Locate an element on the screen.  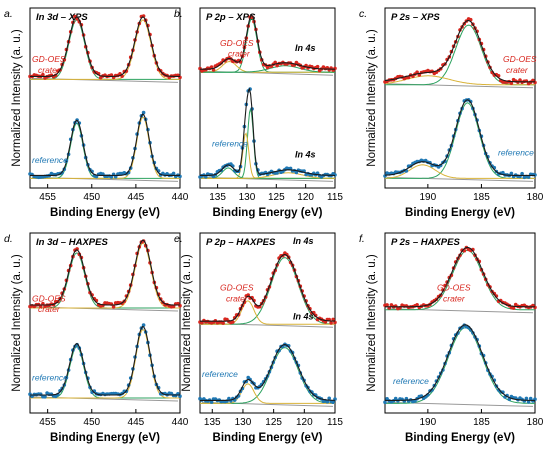
x-tick-label: 450 is located at coordinates (91, 197).